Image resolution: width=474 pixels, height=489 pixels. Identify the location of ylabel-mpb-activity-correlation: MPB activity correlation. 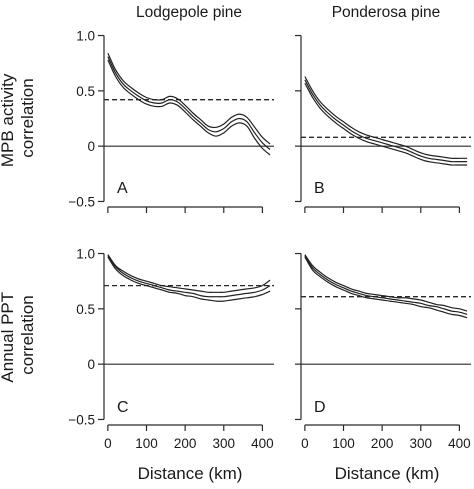
(18, 118).